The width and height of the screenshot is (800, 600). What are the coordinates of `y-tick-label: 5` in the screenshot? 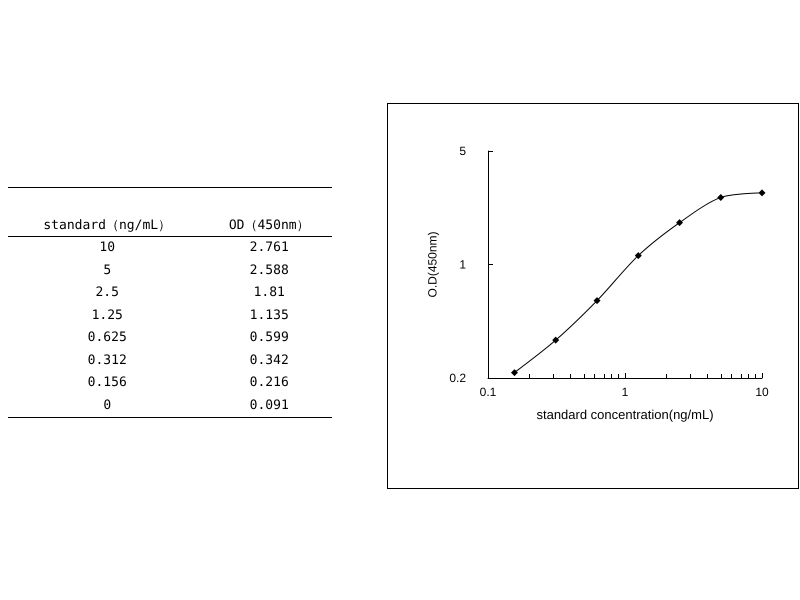 It's located at (462, 151).